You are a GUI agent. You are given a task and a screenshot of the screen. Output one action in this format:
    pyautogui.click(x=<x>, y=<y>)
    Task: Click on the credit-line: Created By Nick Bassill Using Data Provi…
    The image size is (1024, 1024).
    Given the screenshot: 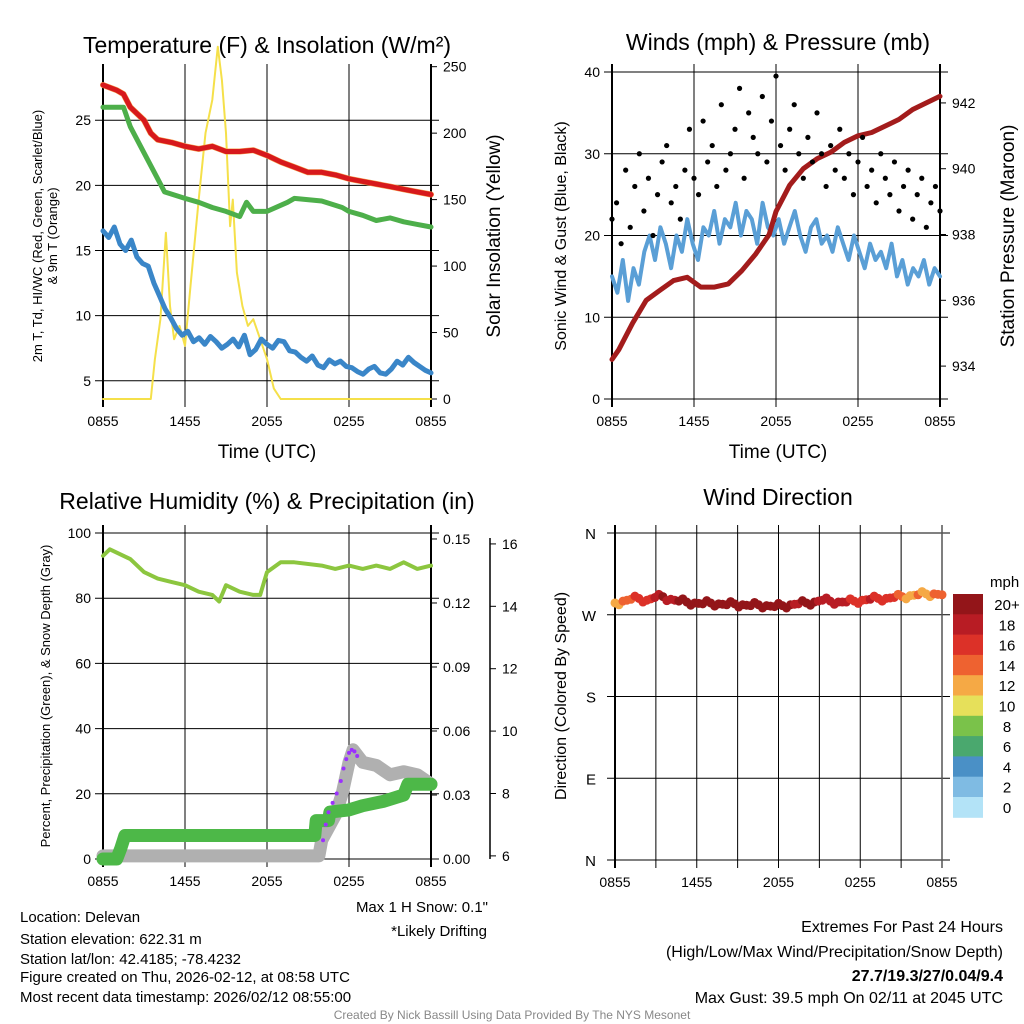 What is the action you would take?
    pyautogui.click(x=512, y=1015)
    